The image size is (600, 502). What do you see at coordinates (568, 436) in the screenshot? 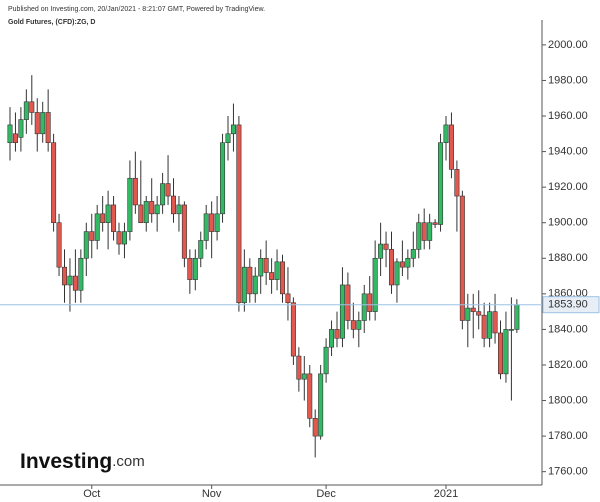
I see `y-tick-label: 1780.00` at bounding box center [568, 436].